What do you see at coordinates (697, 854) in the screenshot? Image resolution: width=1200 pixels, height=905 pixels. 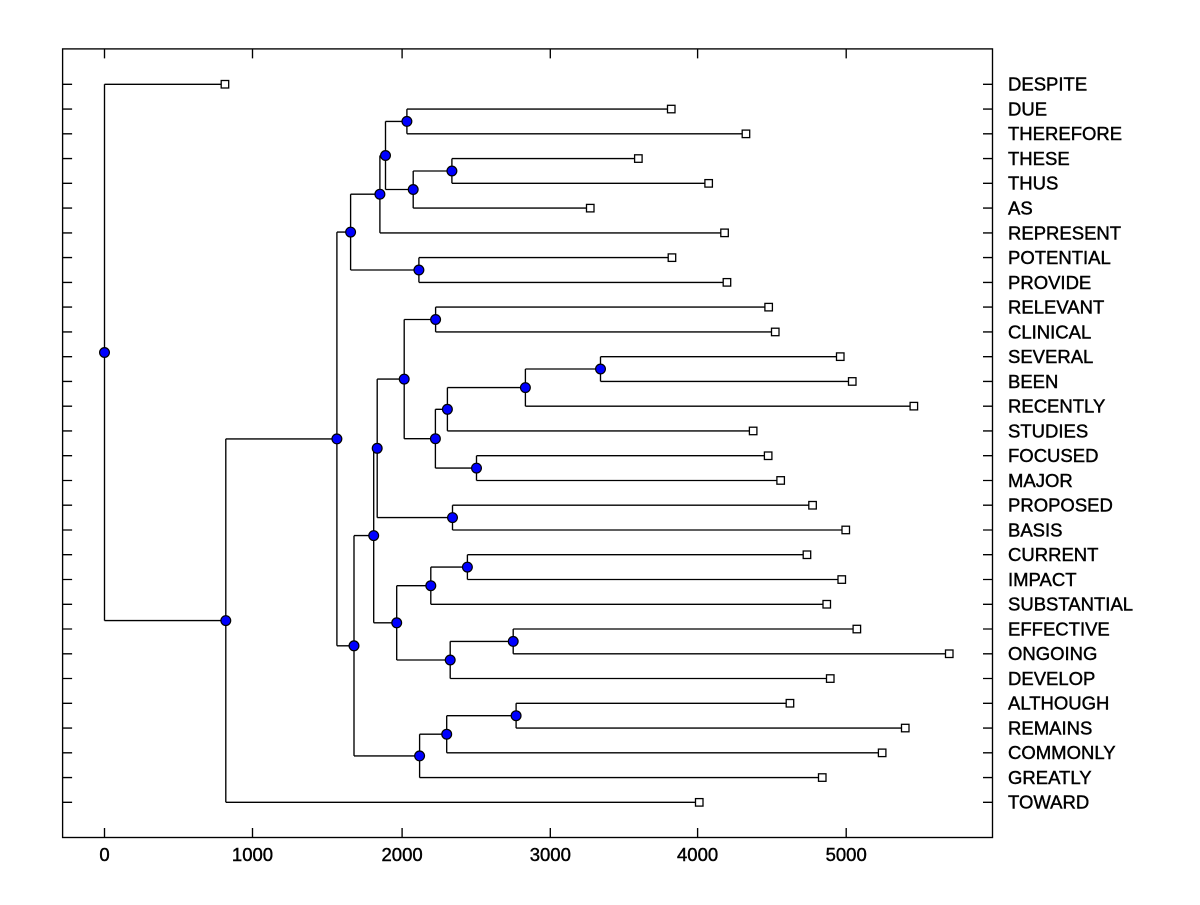 I see `svg-text: 4000` at bounding box center [697, 854].